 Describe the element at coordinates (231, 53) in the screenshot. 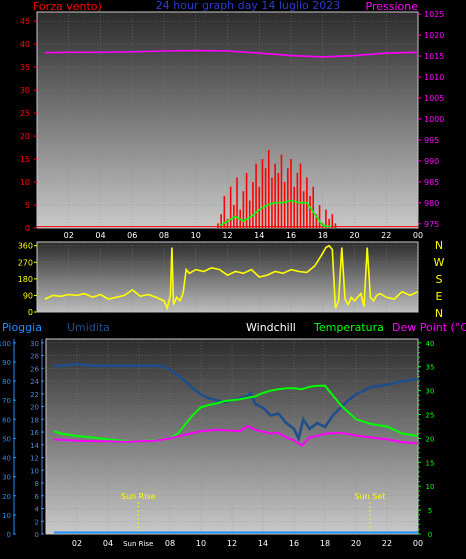

I see `pressure-line` at that location.